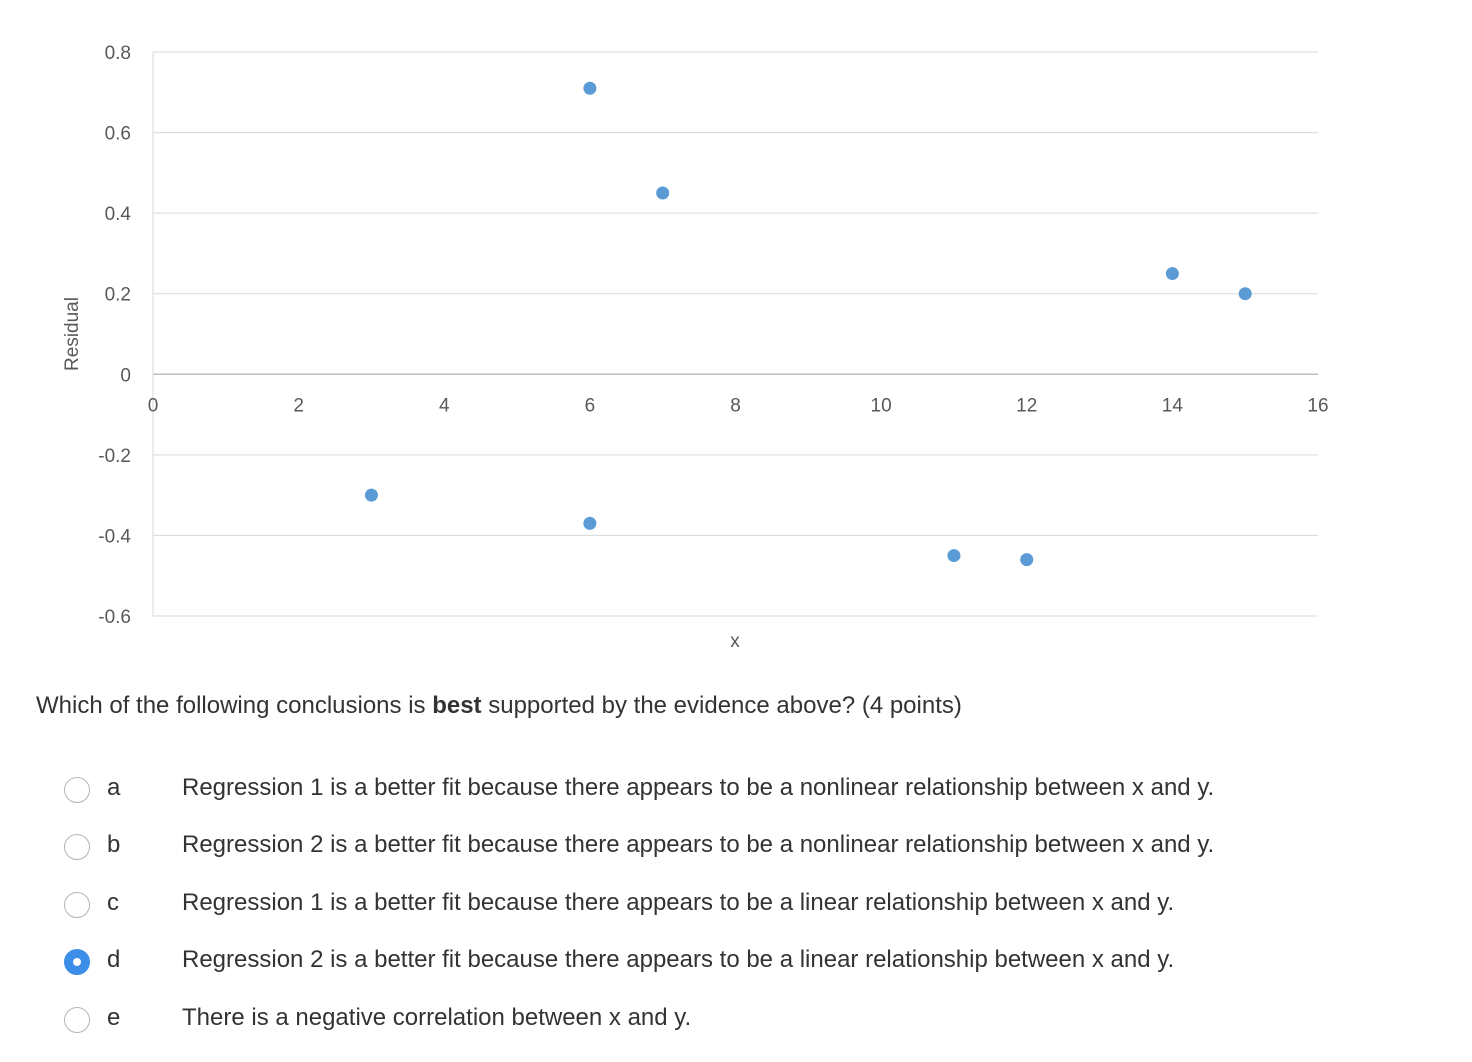 The height and width of the screenshot is (1062, 1472). I want to click on question-emphasis: best, so click(457, 705).